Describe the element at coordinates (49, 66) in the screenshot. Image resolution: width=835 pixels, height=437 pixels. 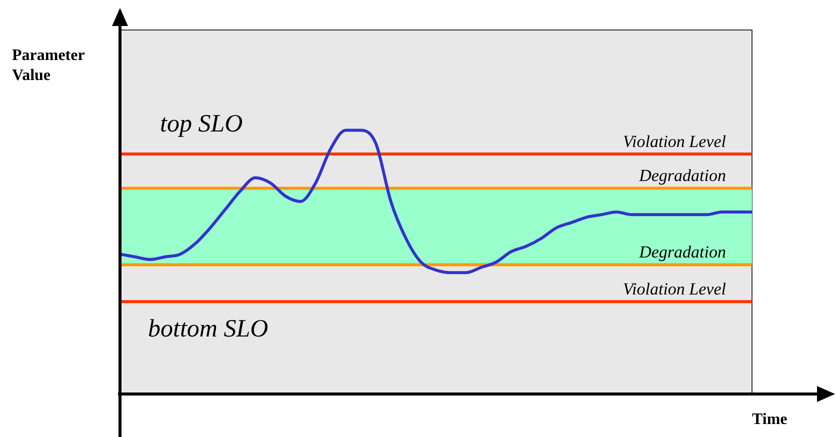
I see `y-axis-title: Parameter Value` at that location.